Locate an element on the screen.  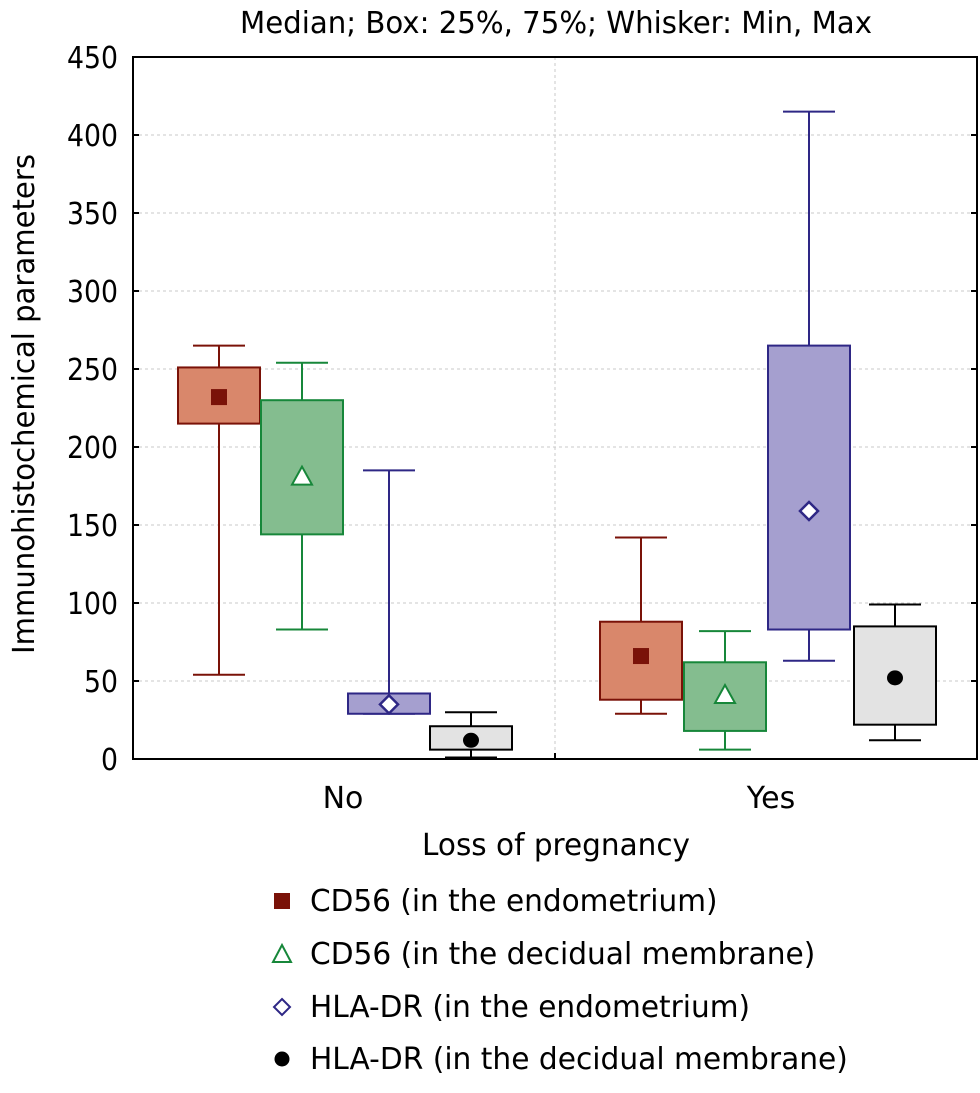
x-tick-label: Yes is located at coordinates (770, 798).